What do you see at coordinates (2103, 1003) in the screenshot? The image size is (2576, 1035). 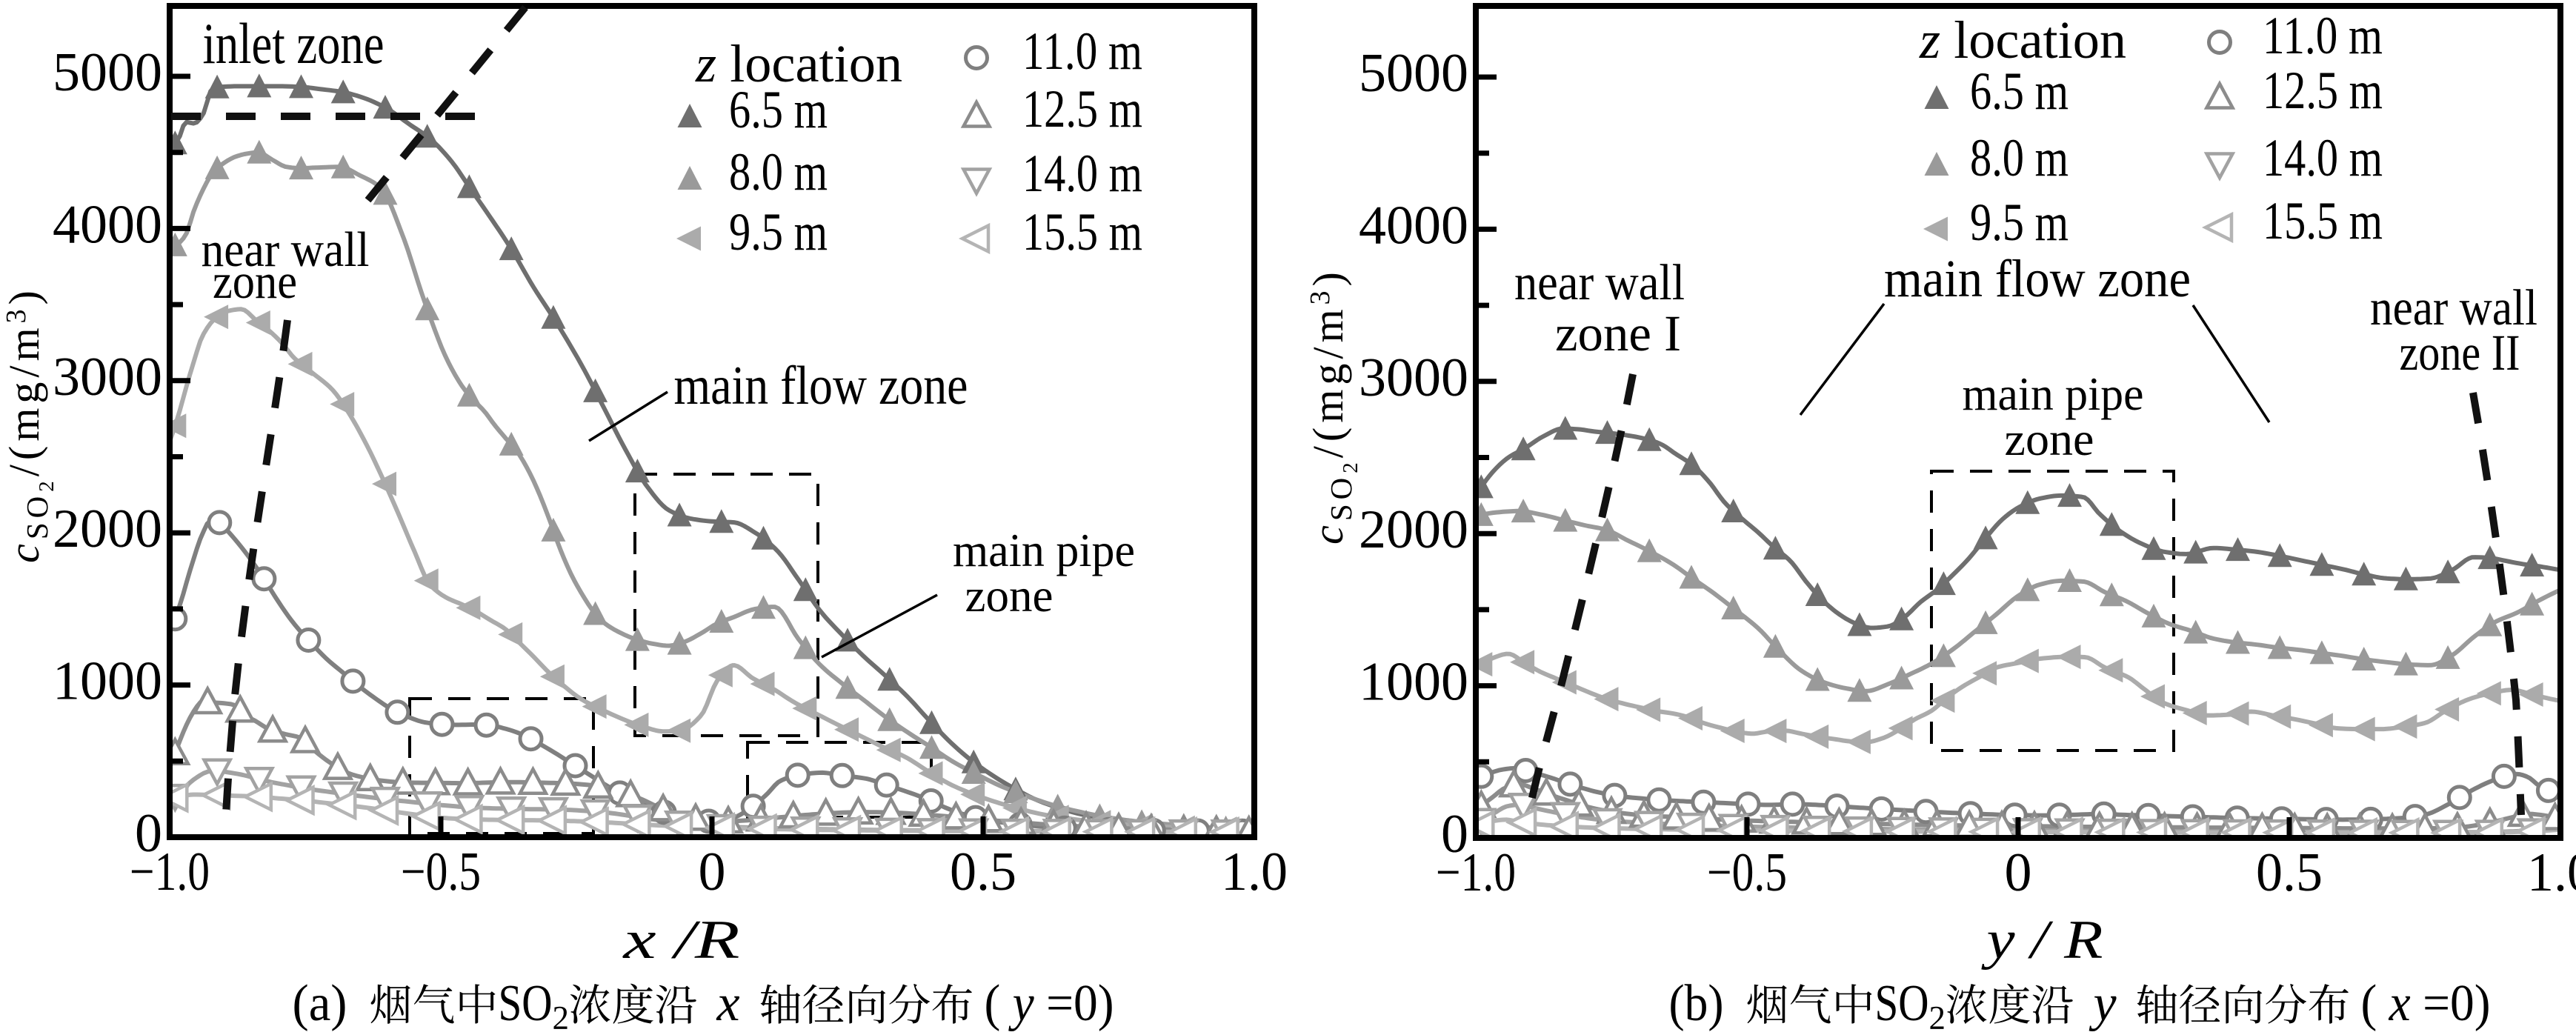 I see `svg-text: y` at bounding box center [2103, 1003].